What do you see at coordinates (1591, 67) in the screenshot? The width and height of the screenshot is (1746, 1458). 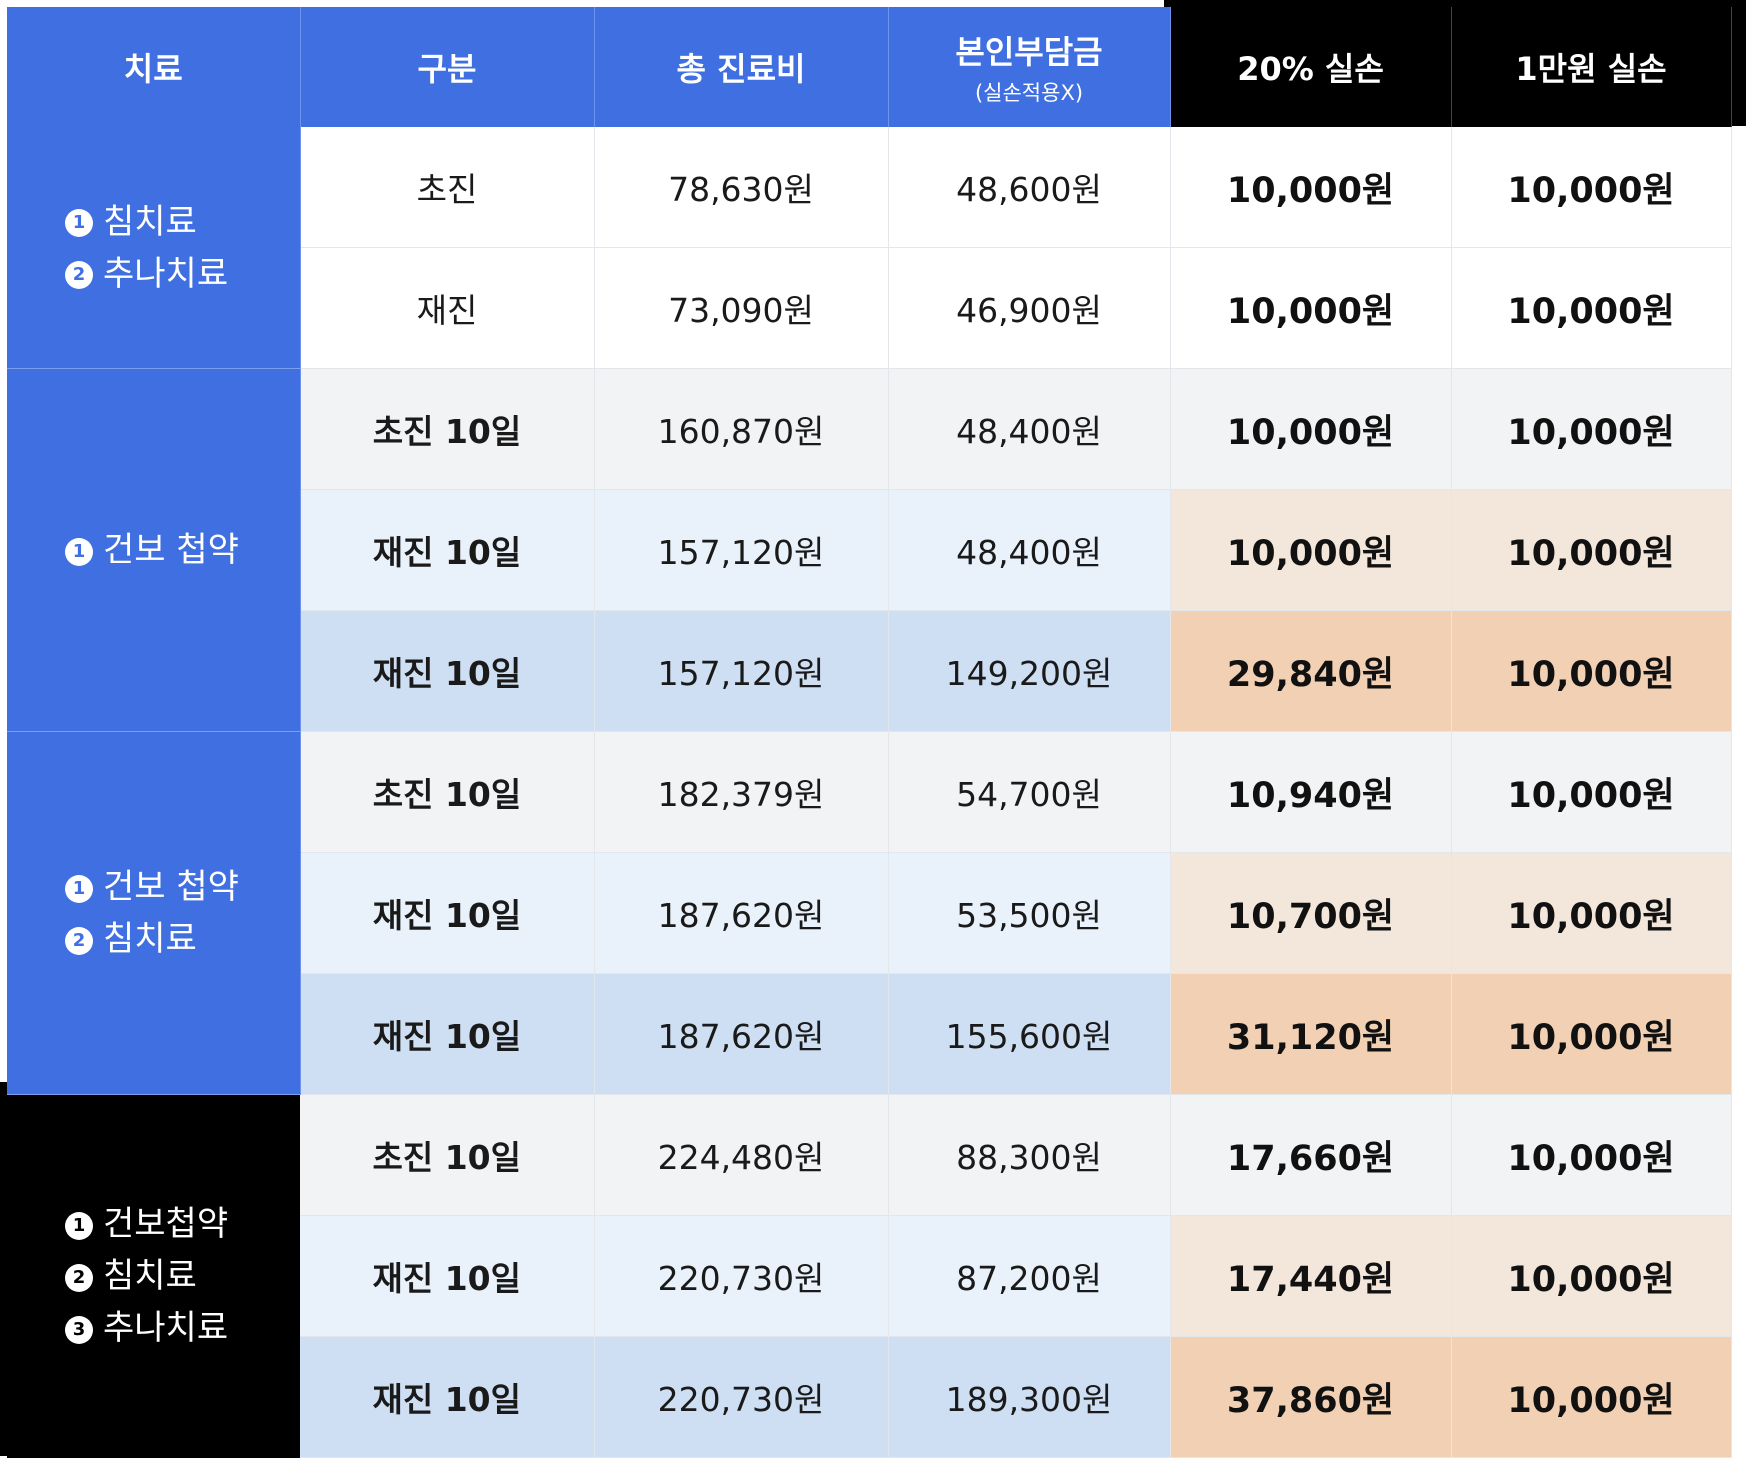 I see `header-10k-insurance: 1만원 실손` at bounding box center [1591, 67].